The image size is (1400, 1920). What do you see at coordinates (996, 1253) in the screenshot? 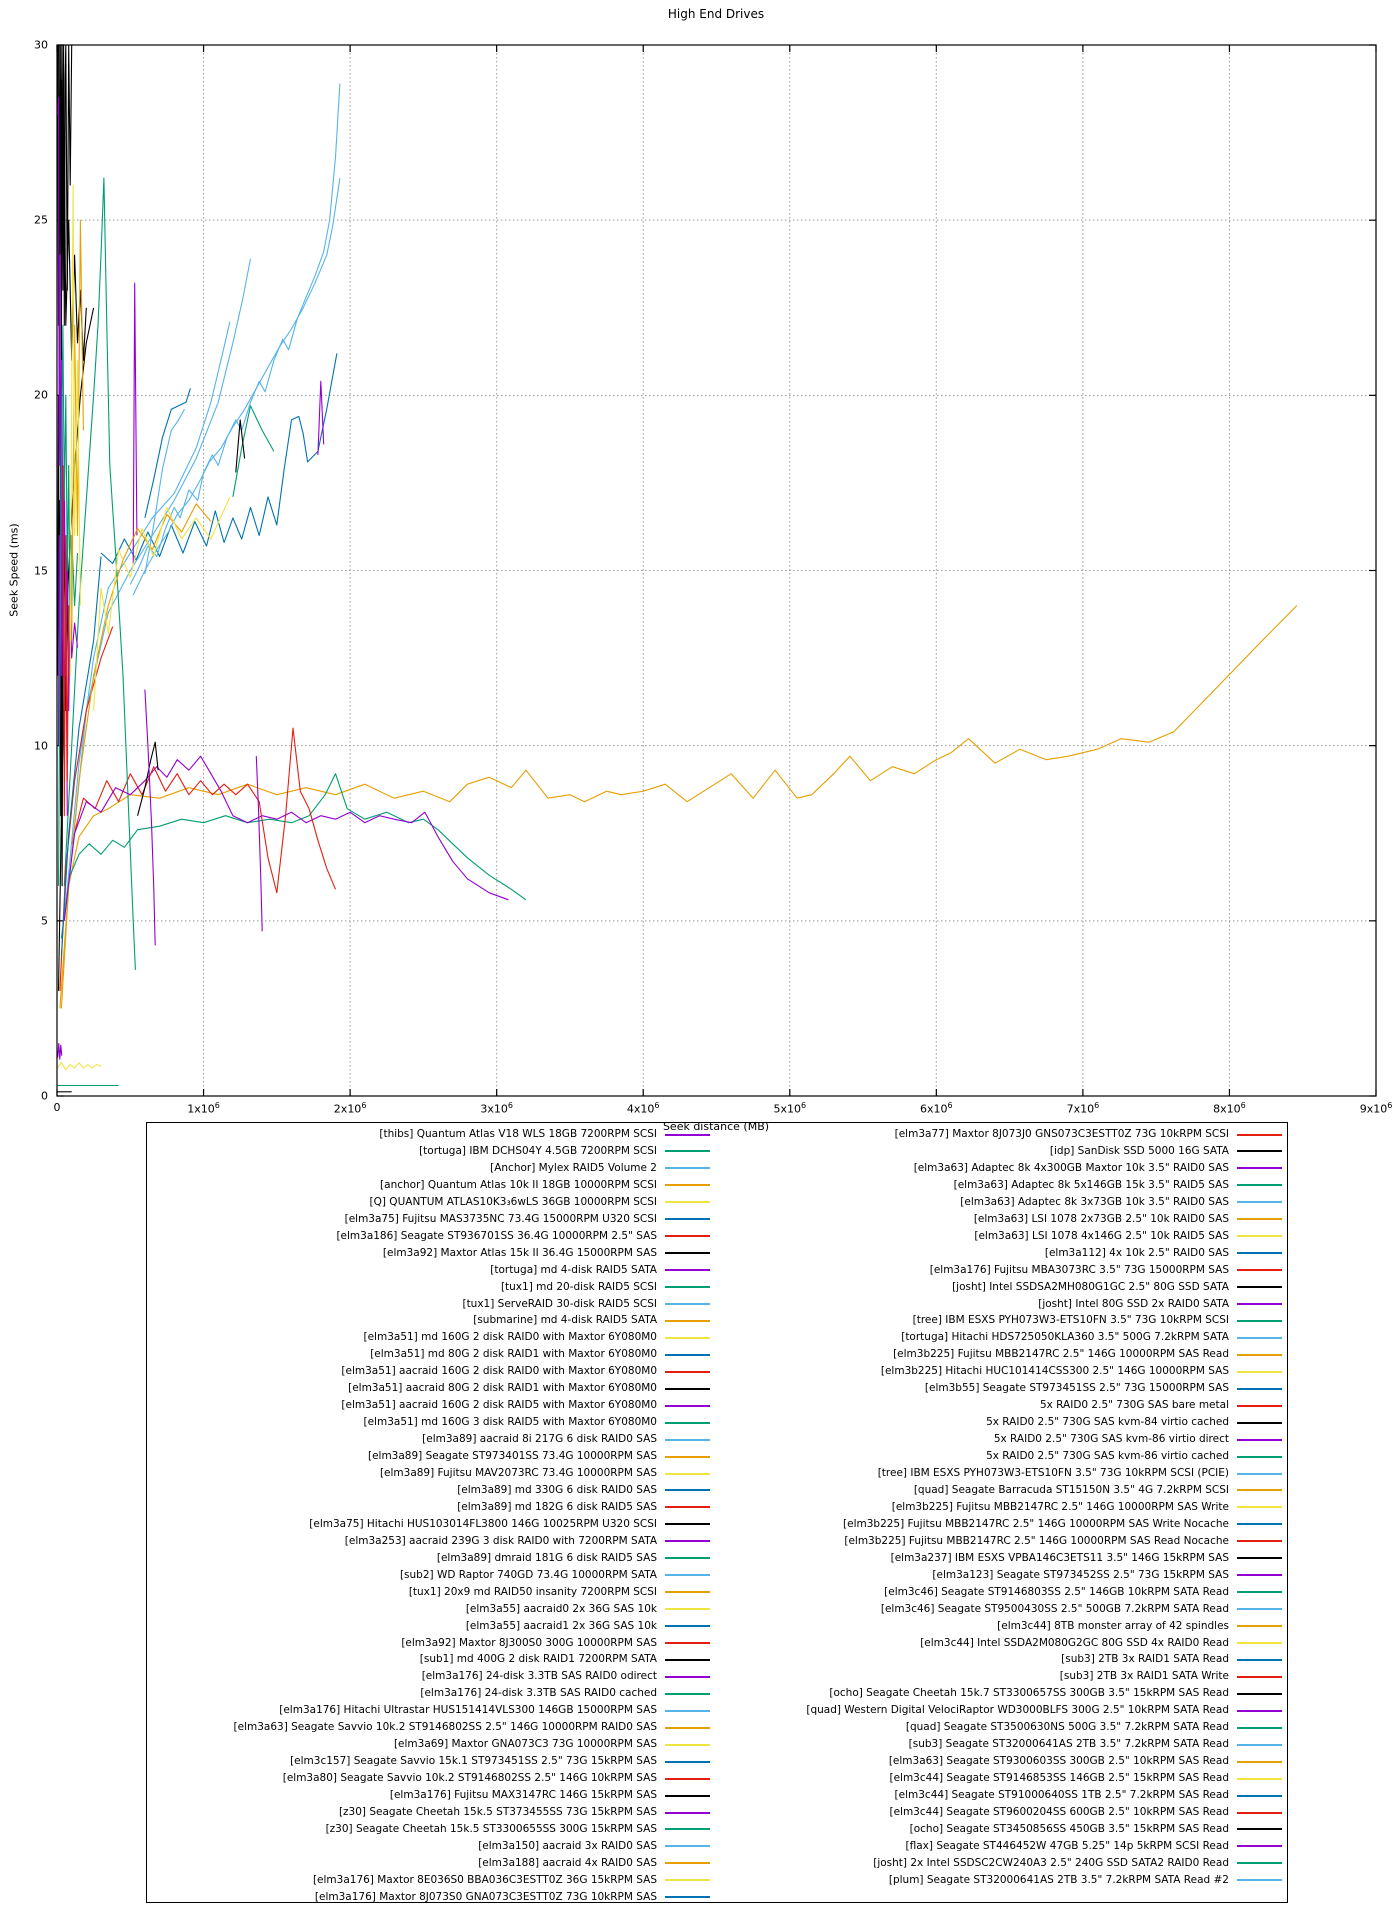
I see `legend-entry: [elm3a112] 4x 10k 2.5" RAID0 SAS` at bounding box center [996, 1253].